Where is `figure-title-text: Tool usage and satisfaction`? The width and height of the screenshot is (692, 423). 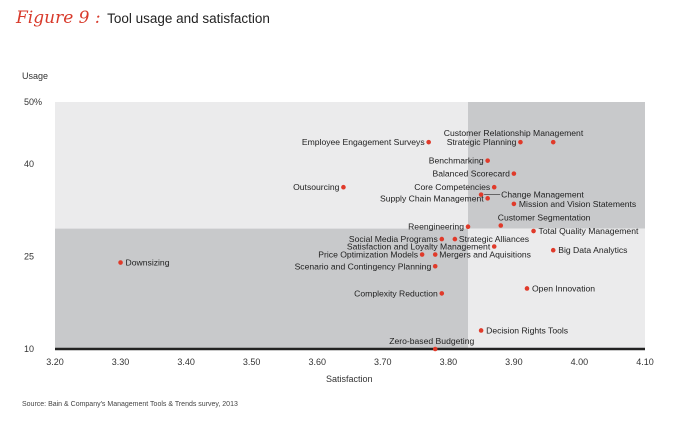 figure-title-text: Tool usage and satisfaction is located at coordinates (188, 18).